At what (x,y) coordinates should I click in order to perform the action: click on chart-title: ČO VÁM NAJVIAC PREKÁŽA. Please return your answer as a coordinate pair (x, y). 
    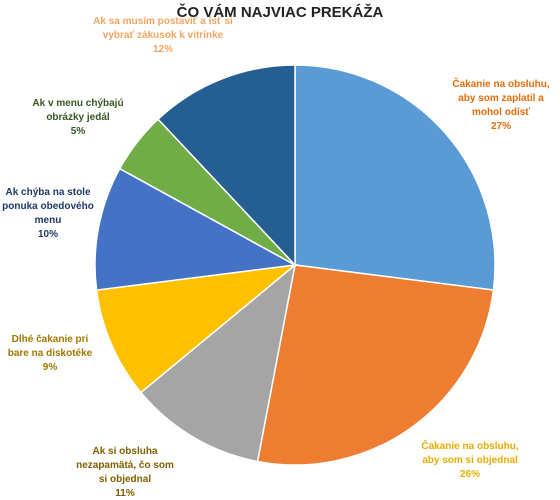
    Looking at the image, I should click on (280, 12).